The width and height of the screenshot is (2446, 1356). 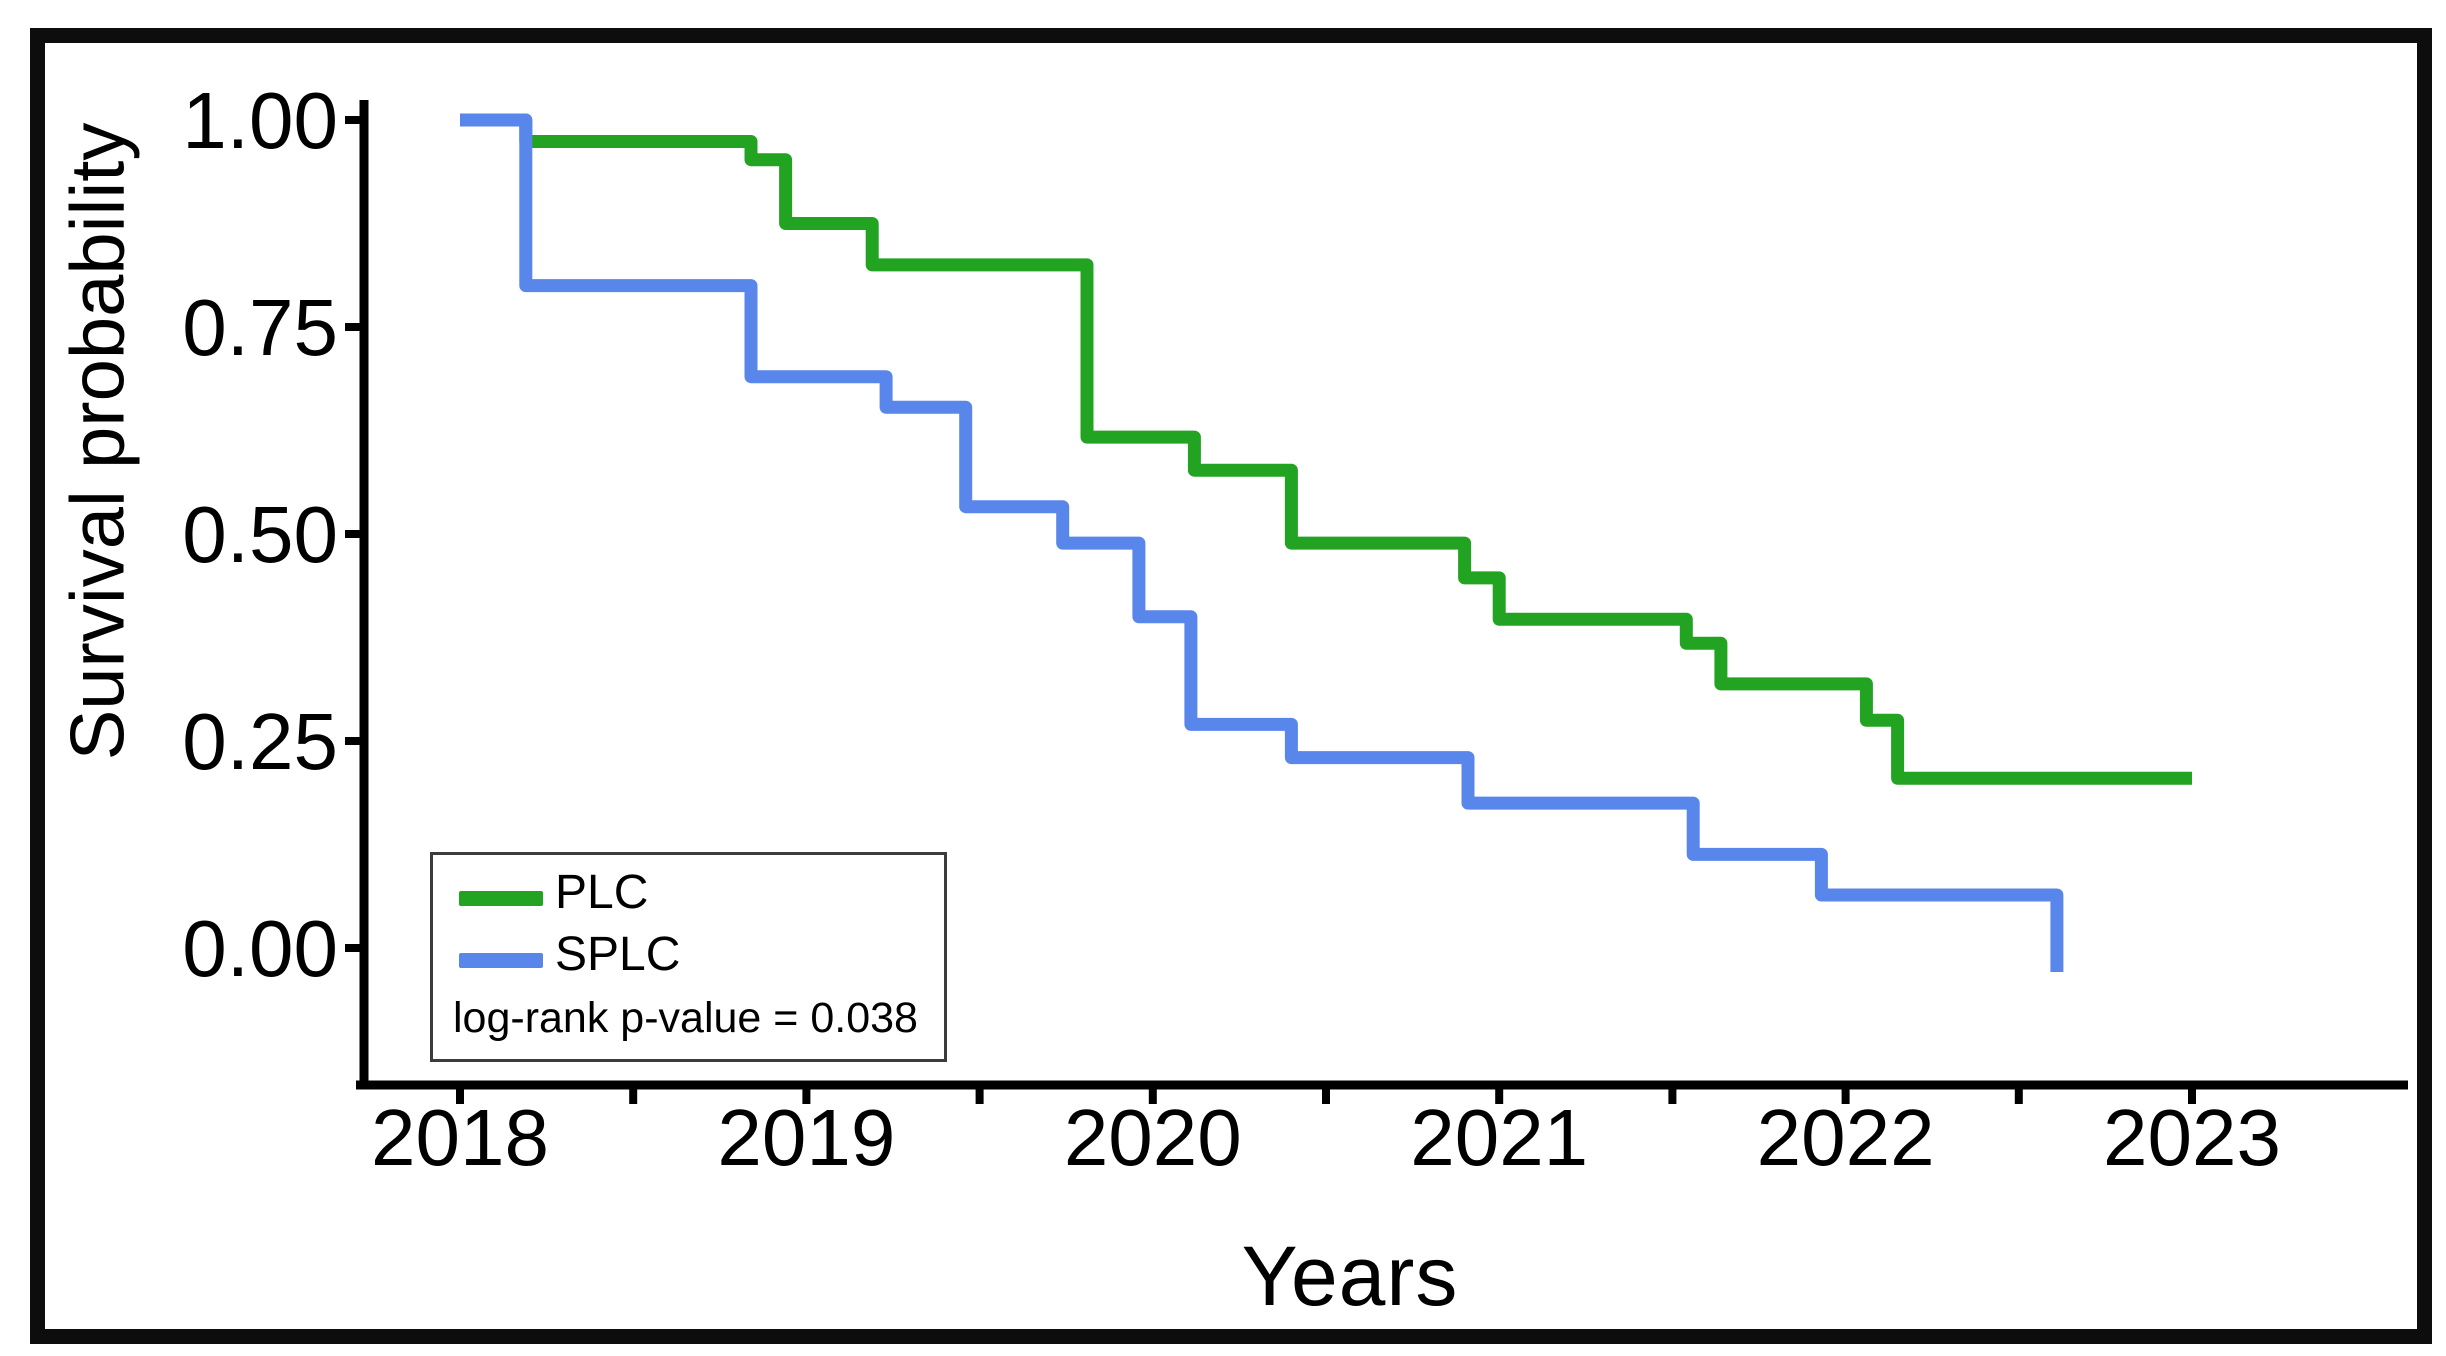 What do you see at coordinates (460, 1137) in the screenshot?
I see `svg-text: 2018` at bounding box center [460, 1137].